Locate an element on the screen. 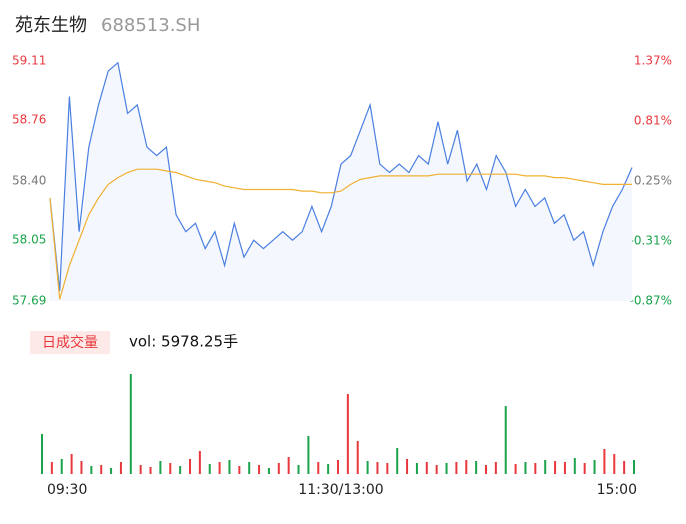  stock-code: 688513.SH is located at coordinates (150, 25).